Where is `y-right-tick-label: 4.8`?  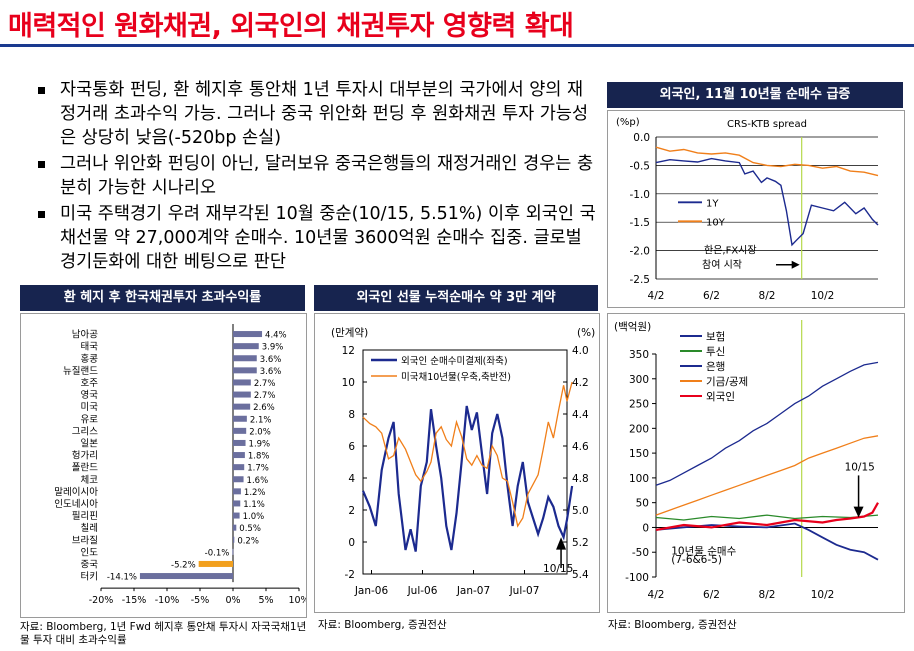
y-right-tick-label: 4.8 is located at coordinates (580, 479).